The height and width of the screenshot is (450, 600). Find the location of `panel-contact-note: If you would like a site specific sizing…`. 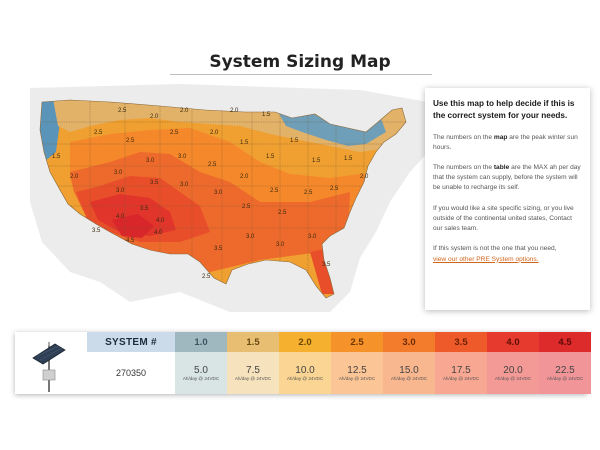

panel-contact-note: If you would like a site specific sizing… is located at coordinates (503, 218).